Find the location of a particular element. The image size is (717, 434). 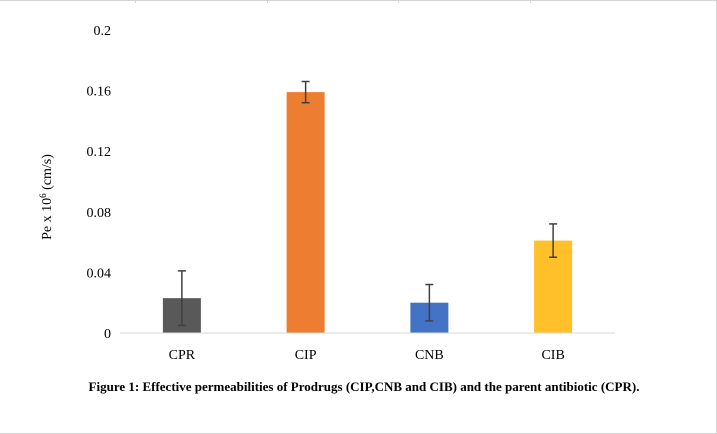

x-tick-label: CNB is located at coordinates (429, 355).